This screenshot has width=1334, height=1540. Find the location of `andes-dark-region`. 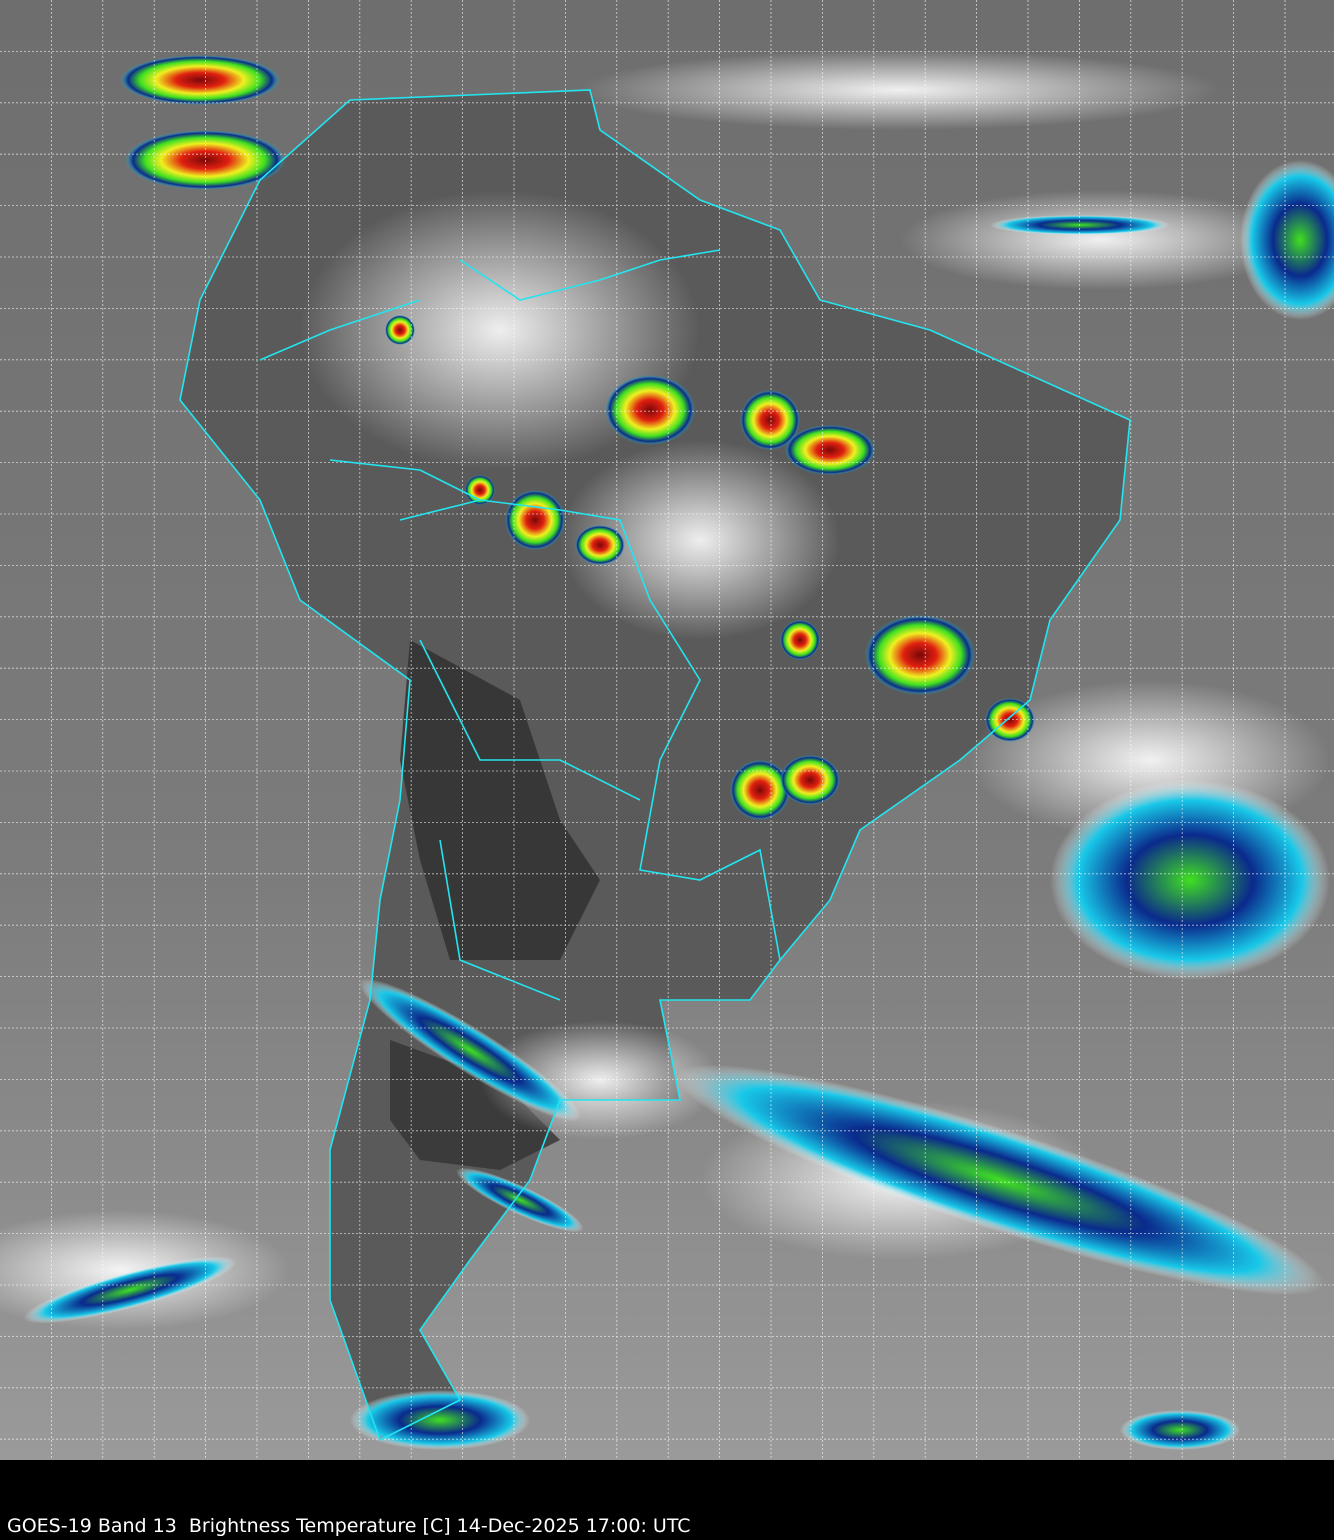

andes-dark-region is located at coordinates (500, 800).